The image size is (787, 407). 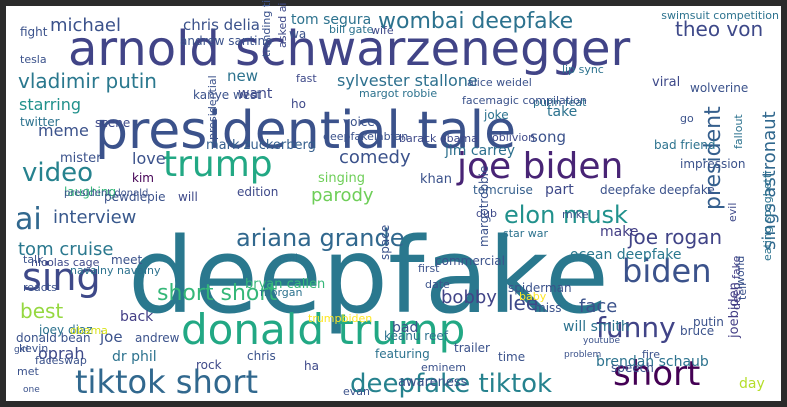 I want to click on cloud-word: president donald, so click(x=106, y=193).